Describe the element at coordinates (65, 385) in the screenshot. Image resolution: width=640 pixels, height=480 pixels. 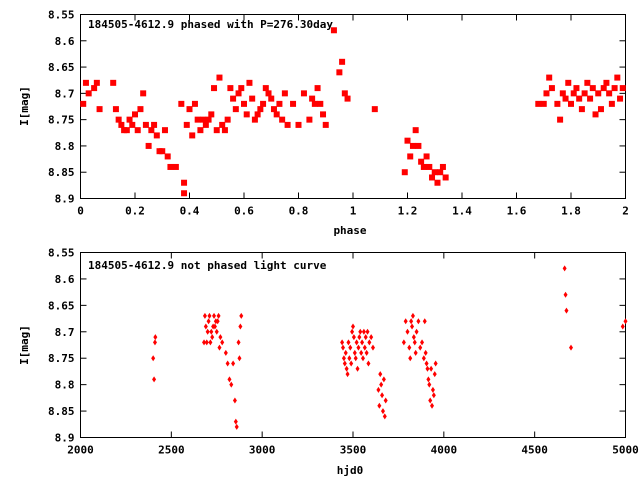
I see `raw-y-tick-label: 8.8` at that location.